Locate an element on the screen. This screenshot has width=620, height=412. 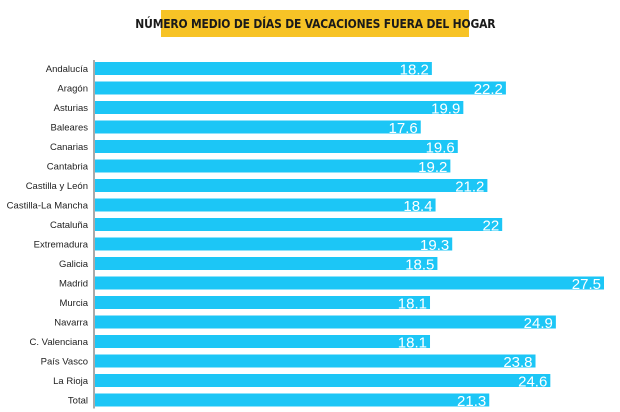
category-label: Cantabria is located at coordinates (68, 167).